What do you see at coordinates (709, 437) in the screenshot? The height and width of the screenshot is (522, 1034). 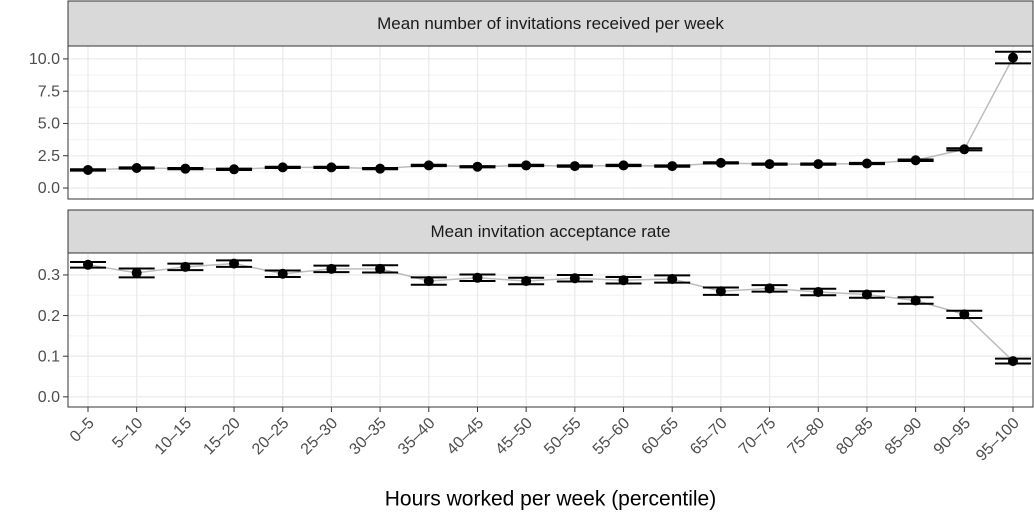 I see `x-tick-label: 65–70` at bounding box center [709, 437].